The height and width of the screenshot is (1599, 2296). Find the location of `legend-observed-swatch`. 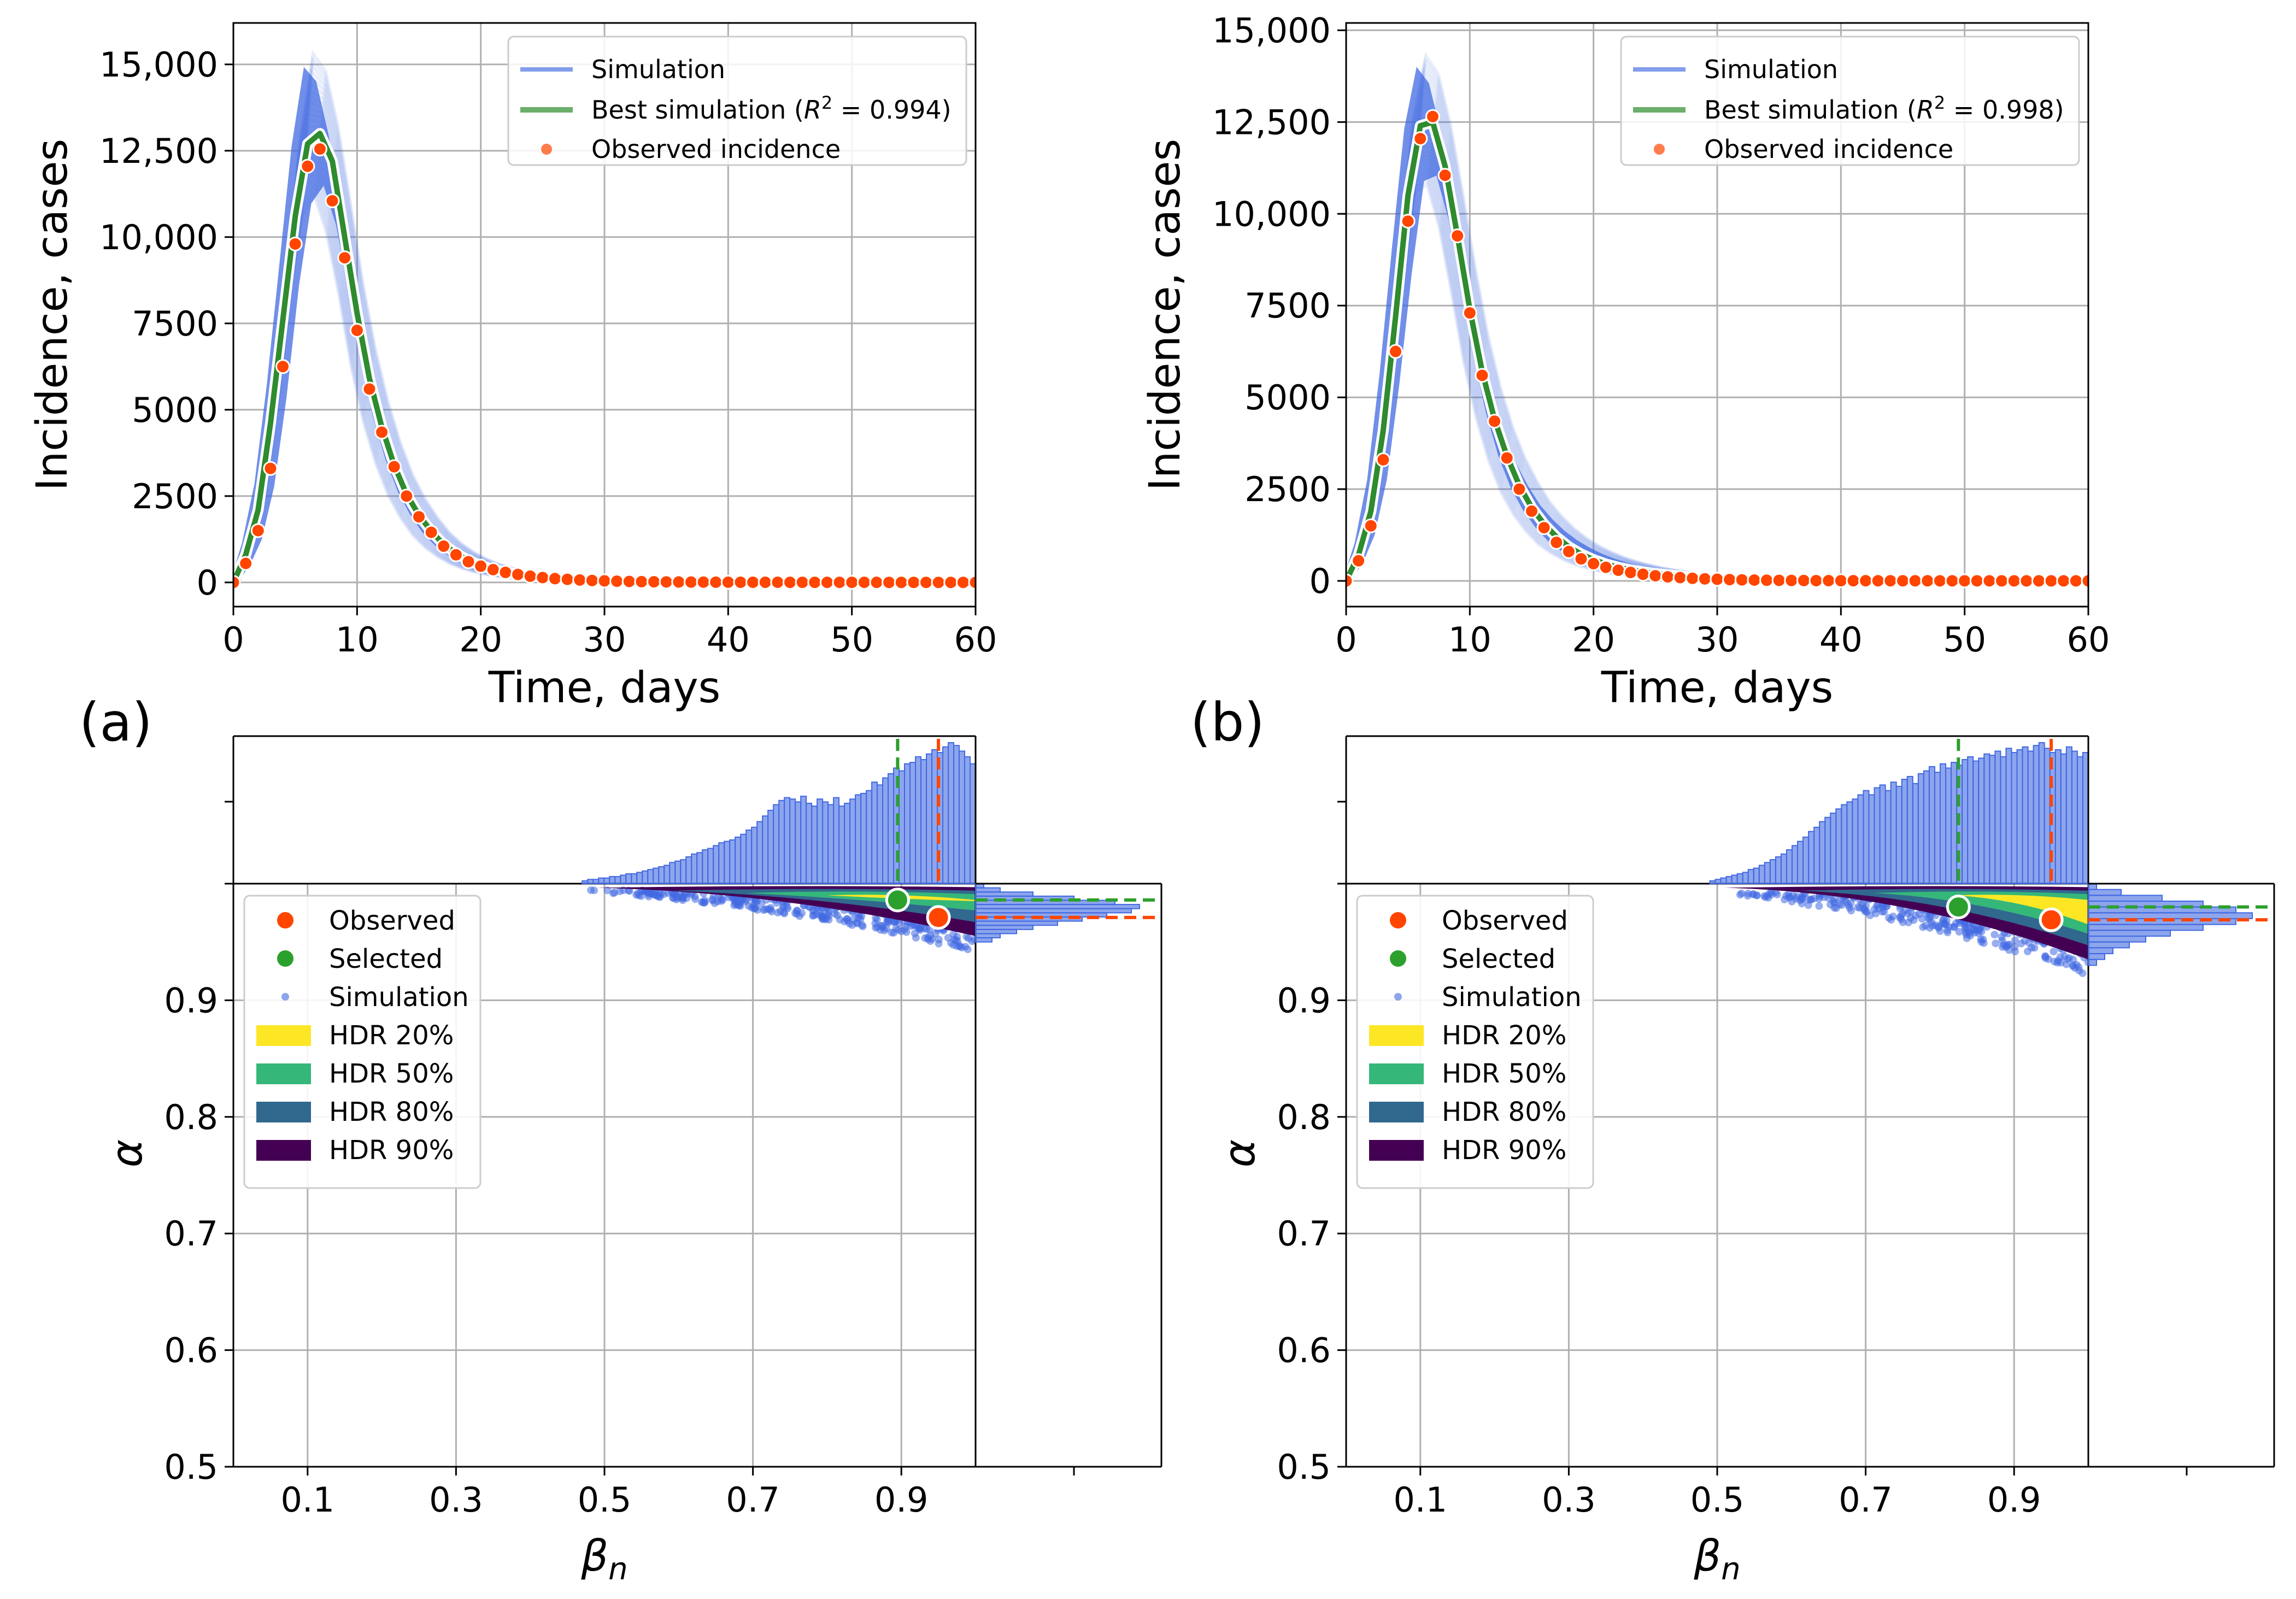

legend-observed-swatch is located at coordinates (546, 149).